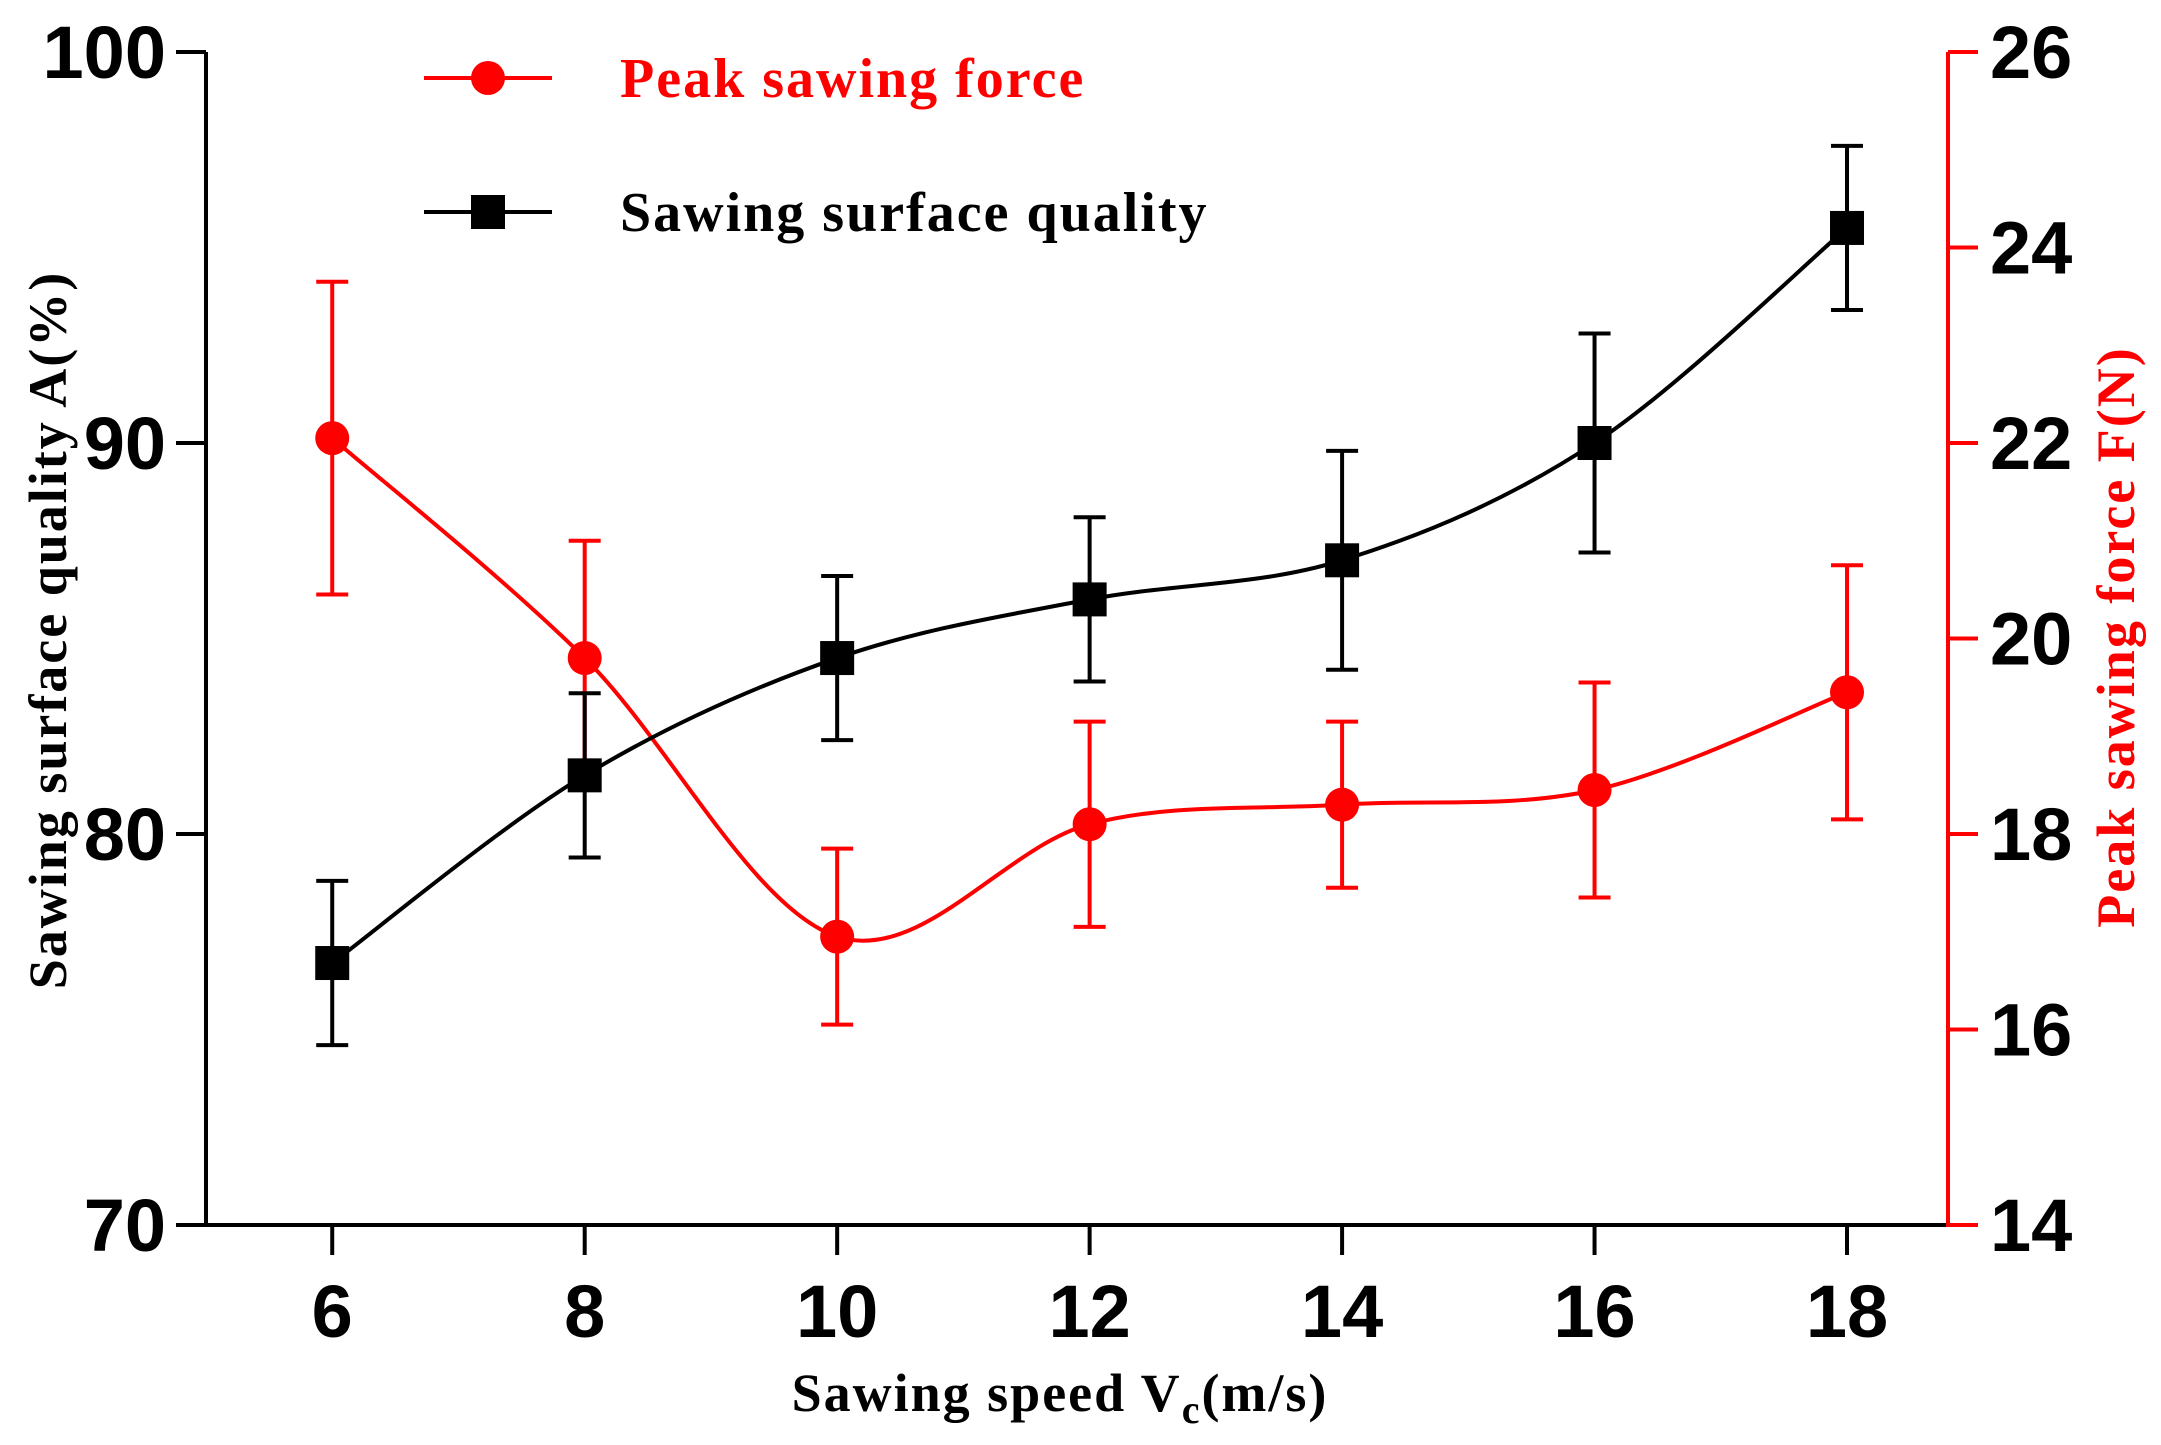 The image size is (2161, 1445). I want to click on x-tick-label: 14, so click(1342, 1311).